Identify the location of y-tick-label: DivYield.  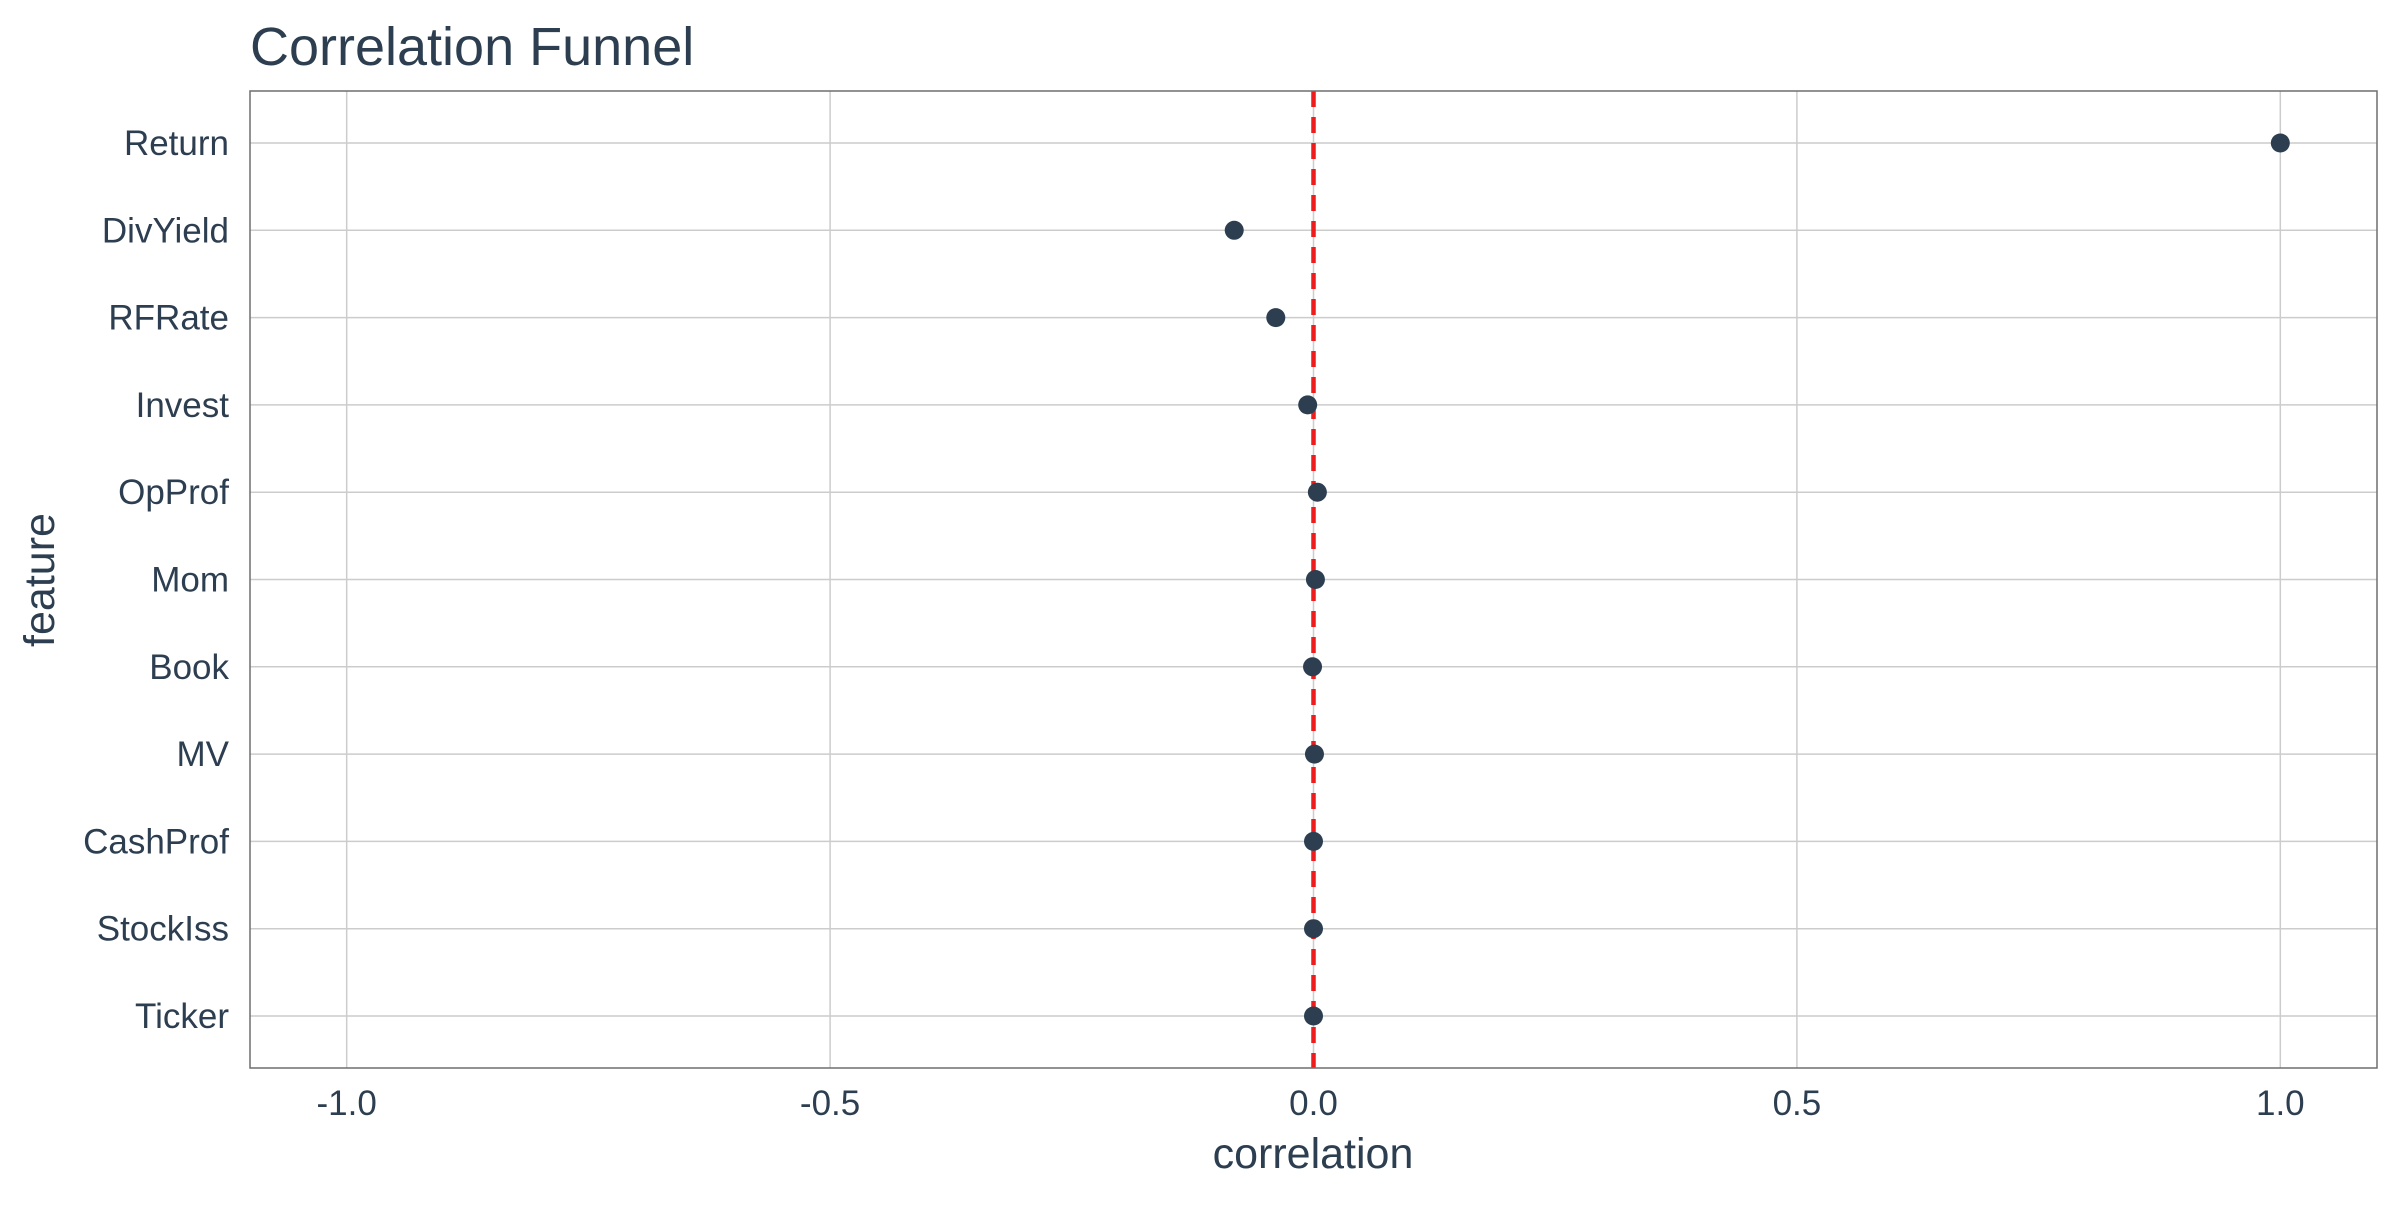
(165, 230).